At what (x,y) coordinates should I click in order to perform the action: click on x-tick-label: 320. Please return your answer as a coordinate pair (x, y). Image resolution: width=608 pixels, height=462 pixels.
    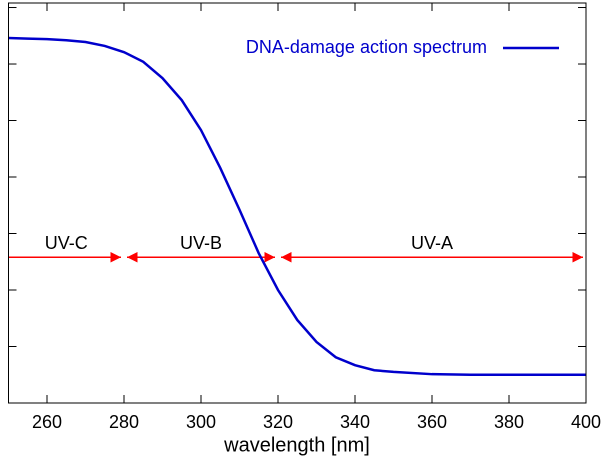
    Looking at the image, I should click on (278, 422).